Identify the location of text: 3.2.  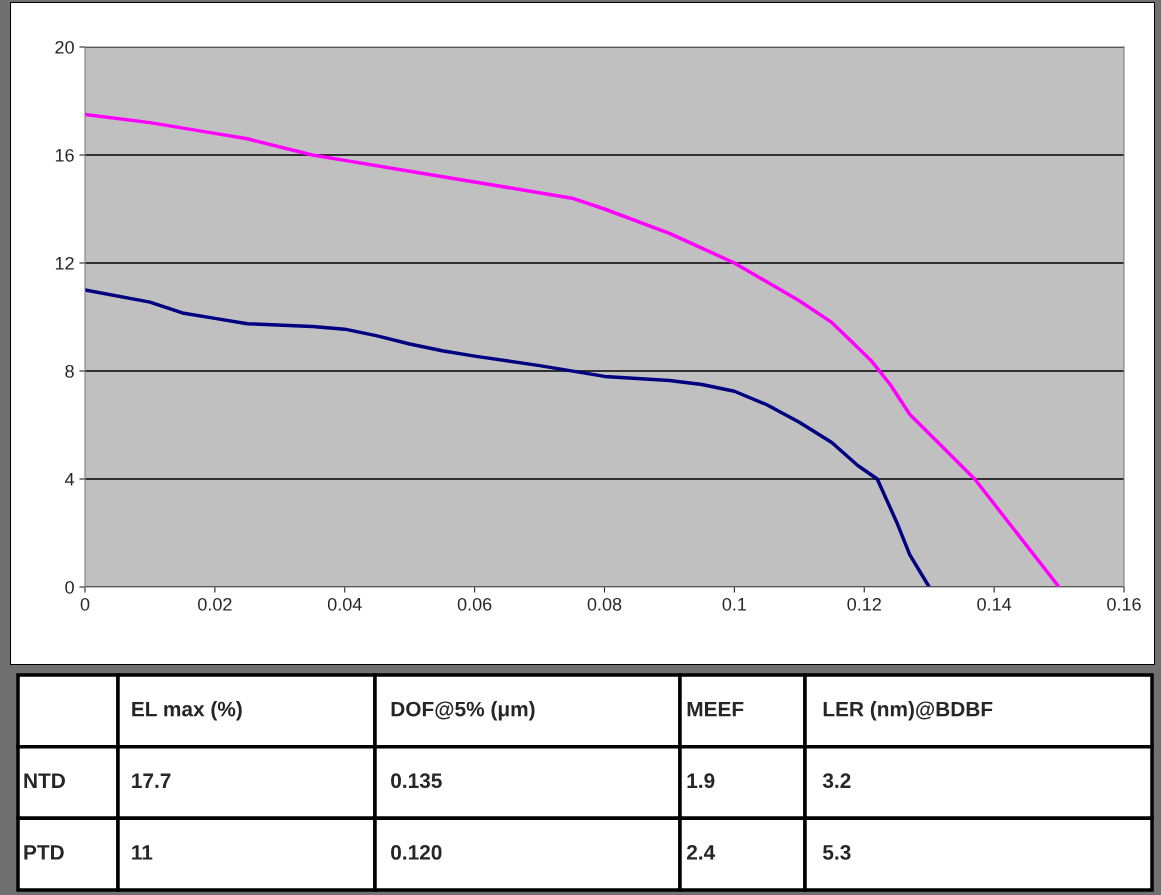
(836, 781).